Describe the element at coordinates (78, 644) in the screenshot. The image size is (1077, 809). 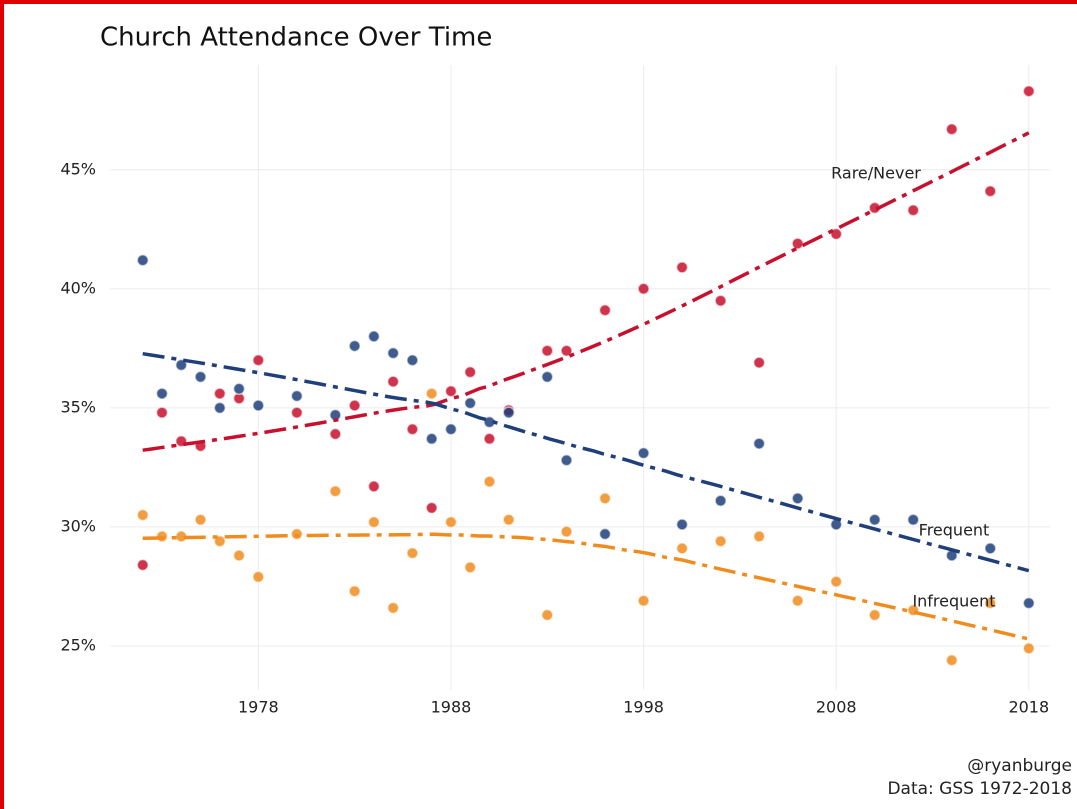
I see `y-tick-label: 25%` at that location.